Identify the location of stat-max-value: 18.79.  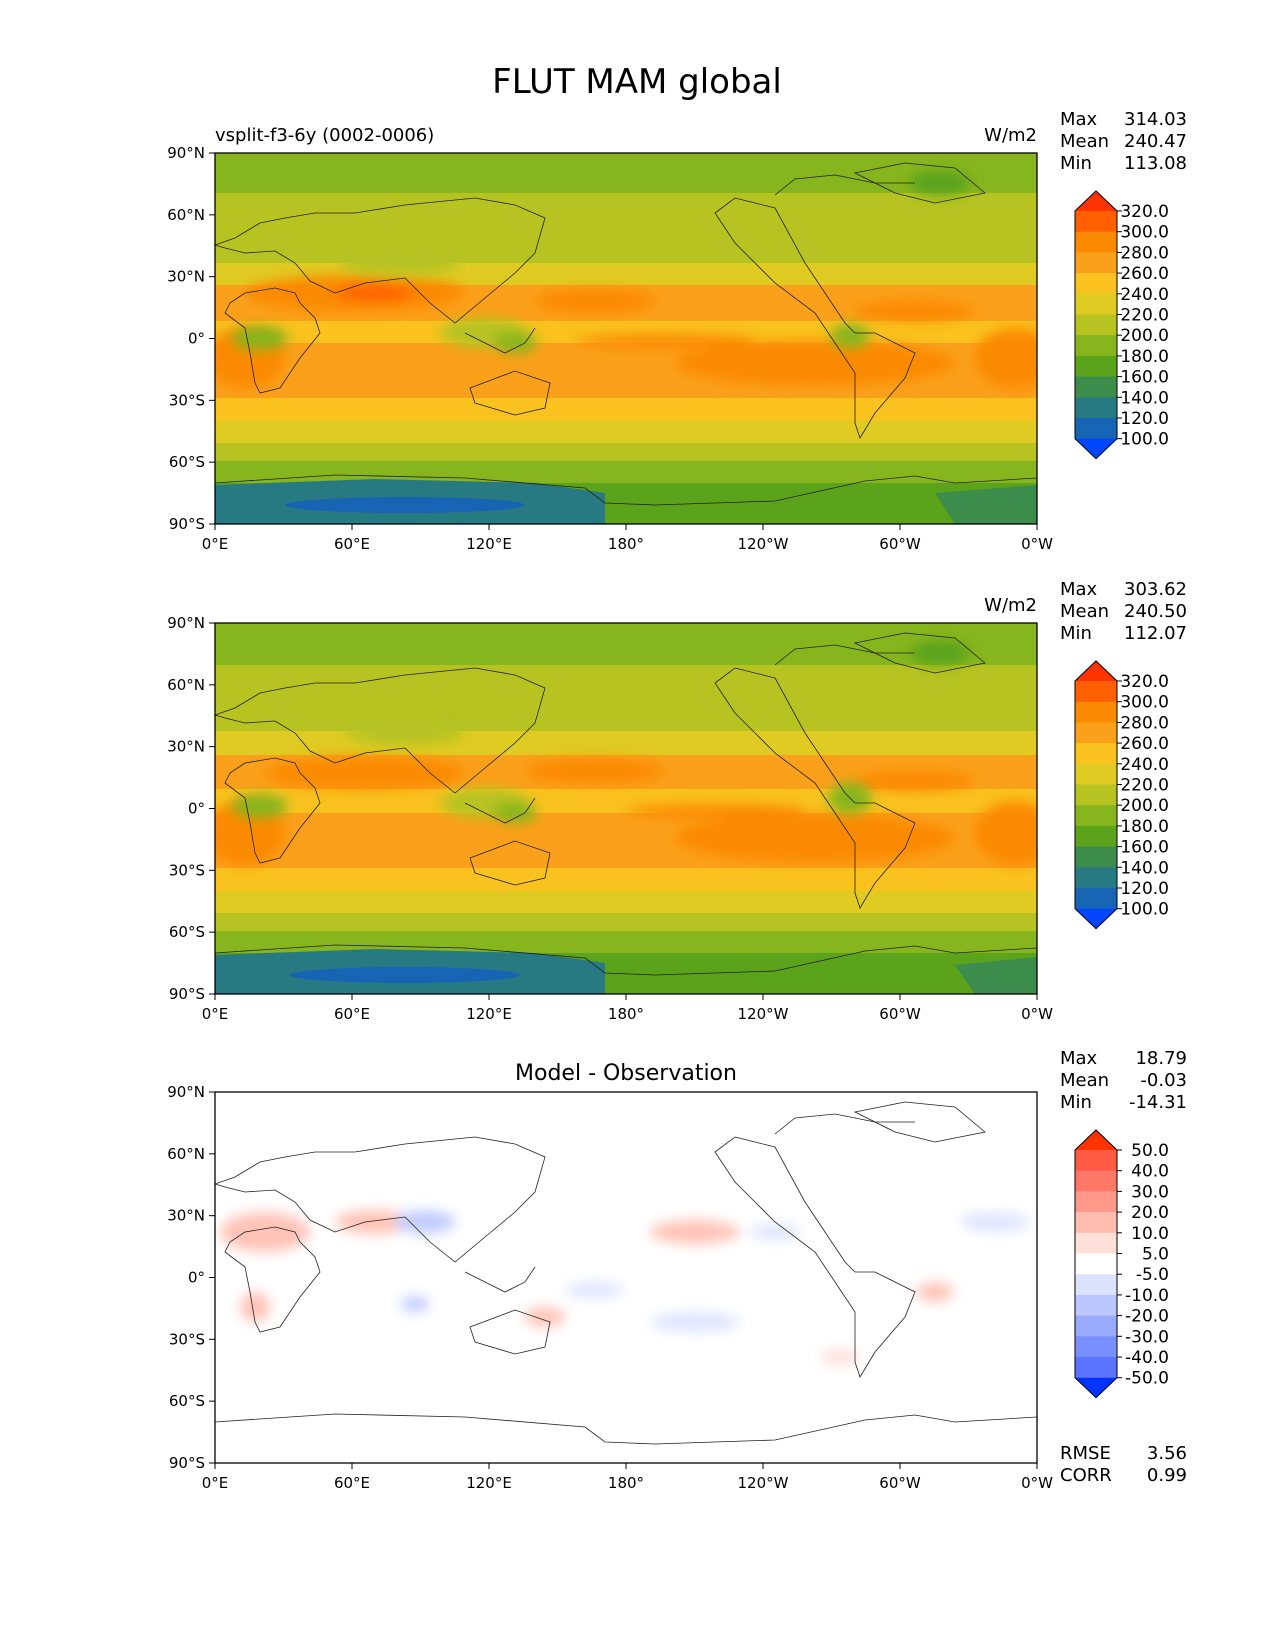
(1161, 1058).